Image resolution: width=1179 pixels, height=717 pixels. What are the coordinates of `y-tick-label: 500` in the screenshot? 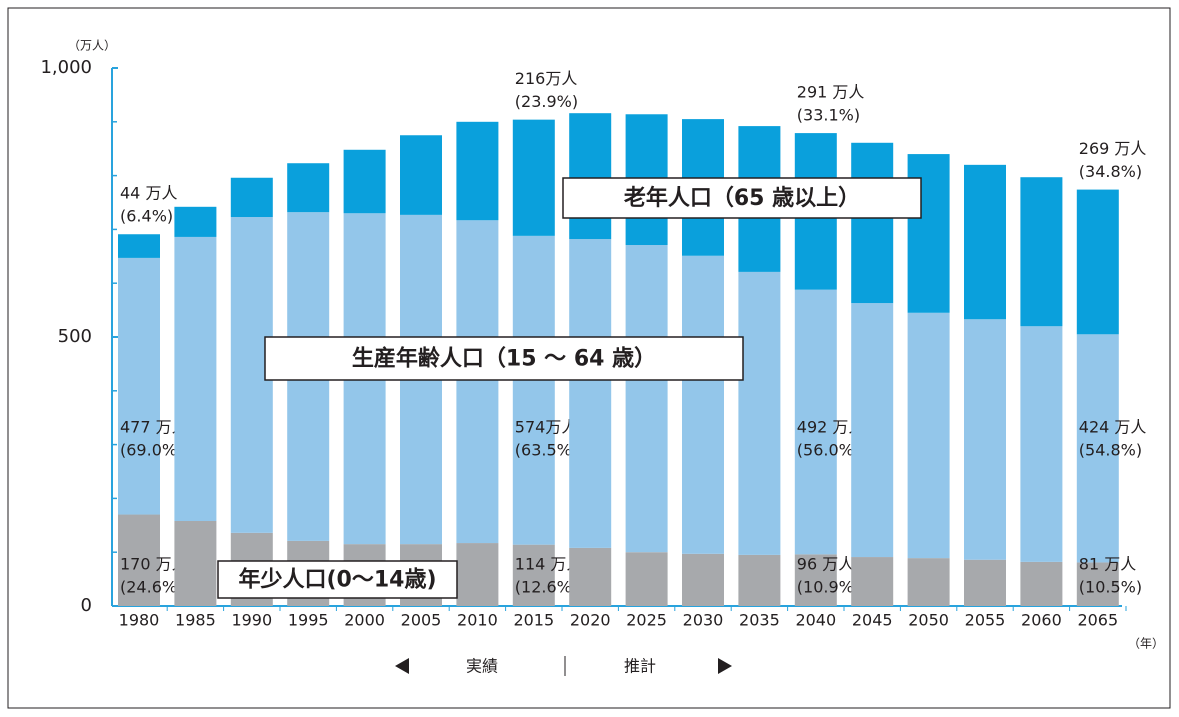 It's located at (75, 336).